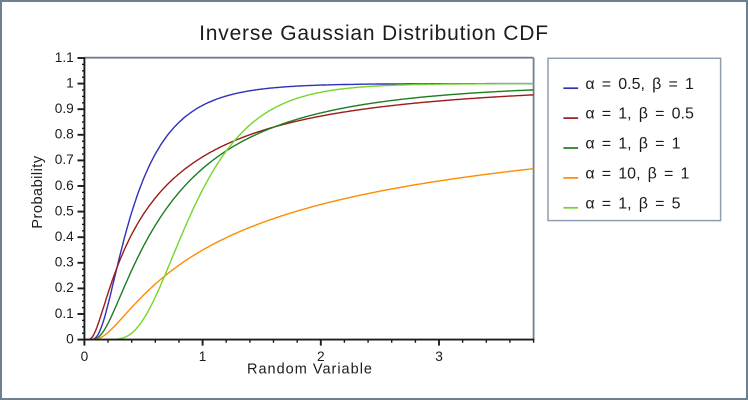  Describe the element at coordinates (64, 134) in the screenshot. I see `svg-text: 0.8` at that location.